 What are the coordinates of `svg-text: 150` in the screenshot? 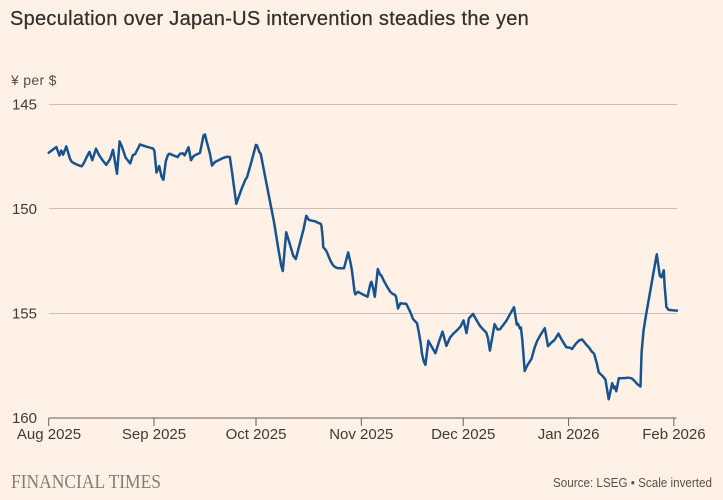 It's located at (24, 209).